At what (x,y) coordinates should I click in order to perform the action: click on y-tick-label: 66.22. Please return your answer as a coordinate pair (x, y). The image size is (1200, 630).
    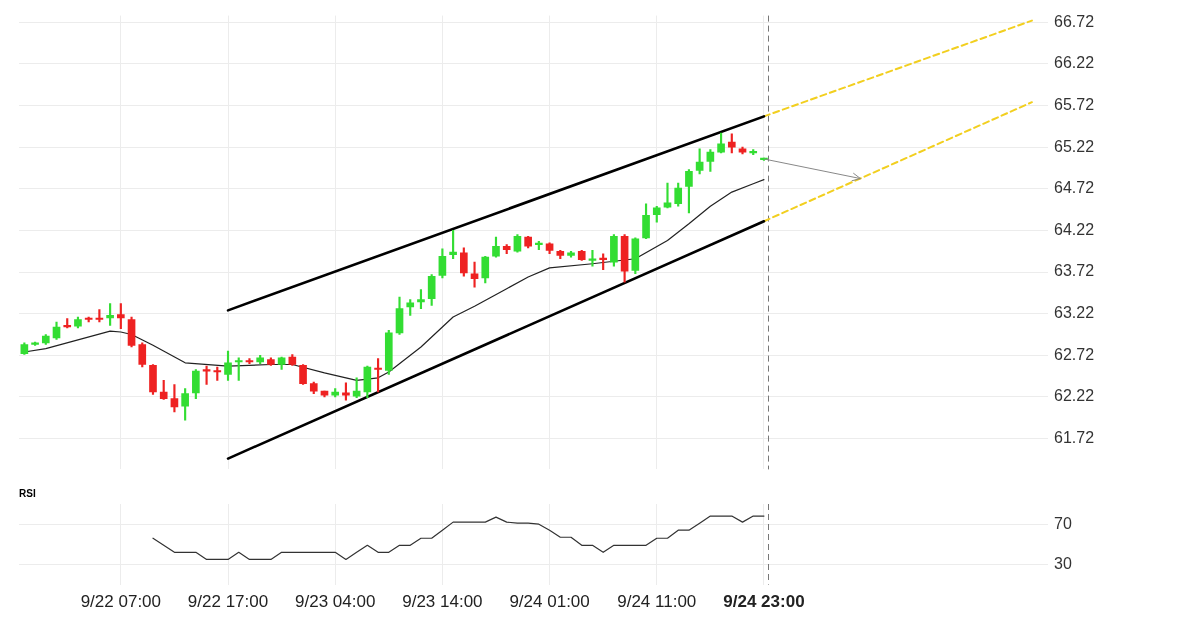
    Looking at the image, I should click on (1074, 63).